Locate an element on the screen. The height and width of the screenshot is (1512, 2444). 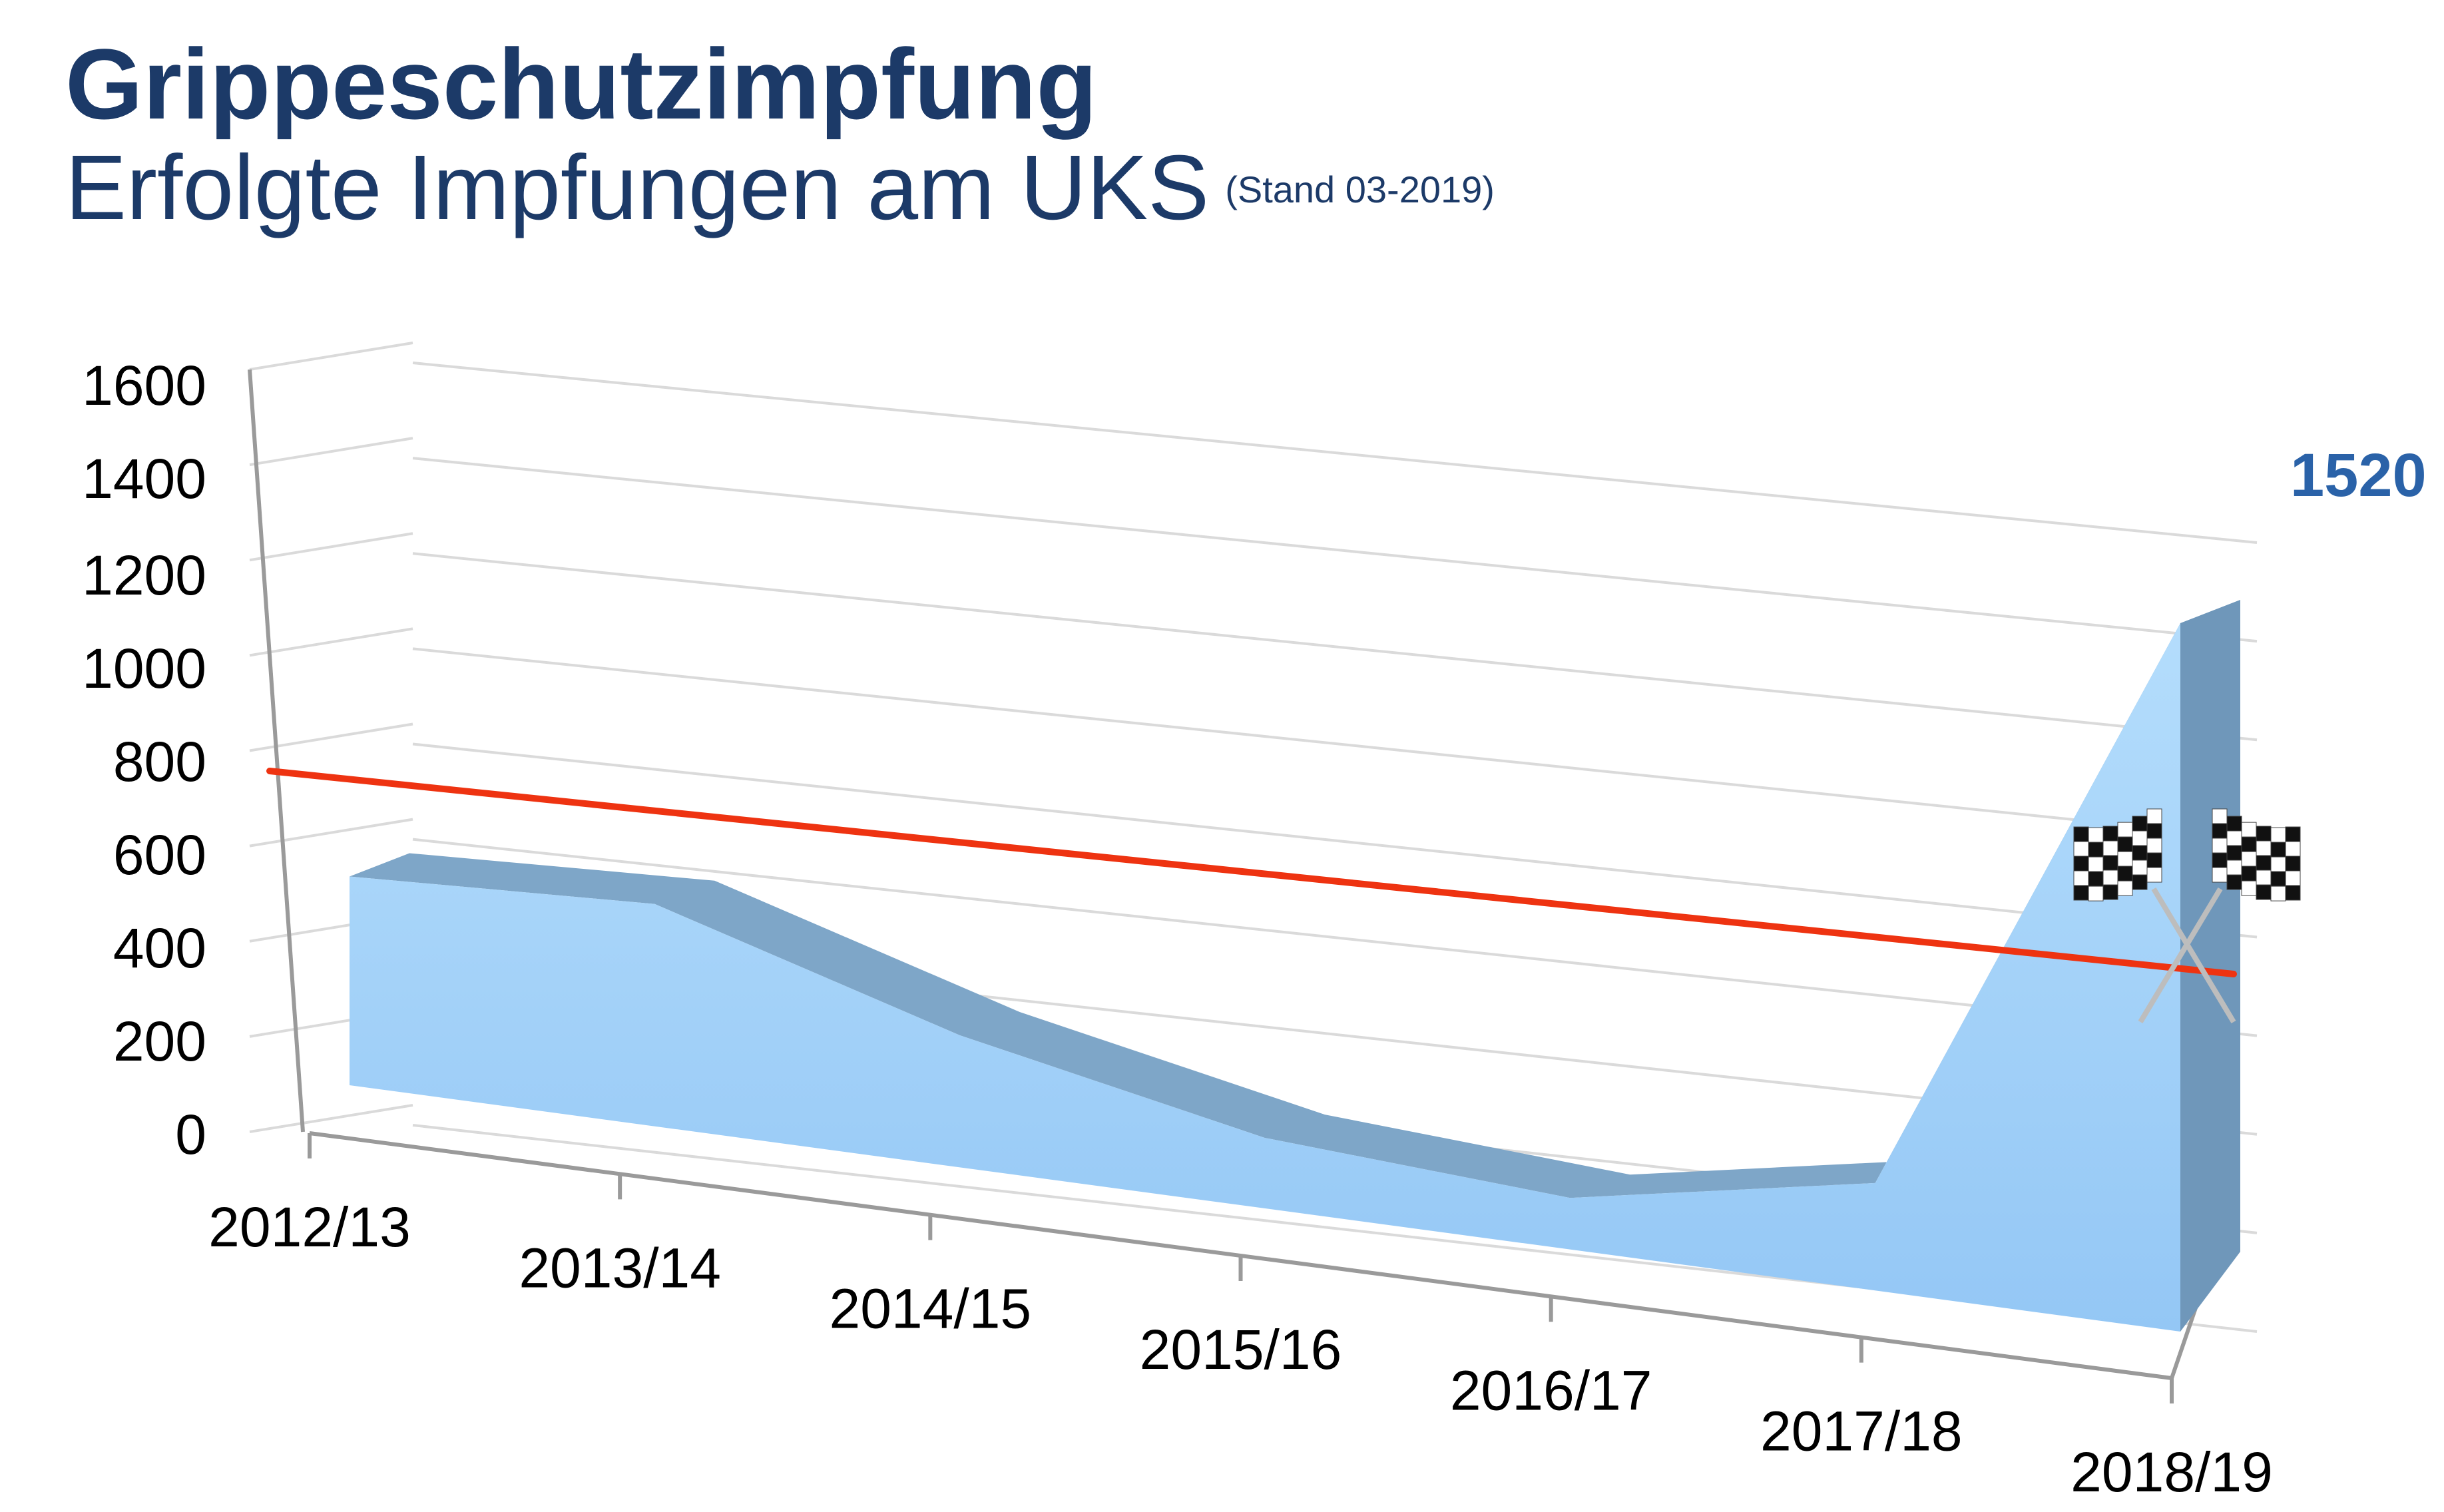
value-label-1520: 1520 is located at coordinates (2358, 475).